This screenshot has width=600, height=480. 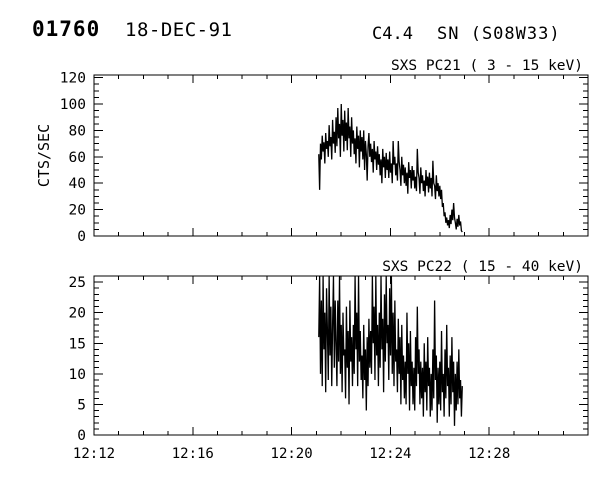 I want to click on x-tick-label: 12:24, so click(x=390, y=454).